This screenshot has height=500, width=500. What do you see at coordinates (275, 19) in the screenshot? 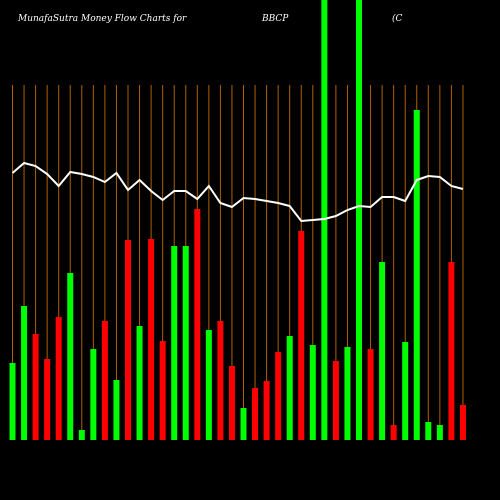
I see `ticker: BBCP` at bounding box center [275, 19].